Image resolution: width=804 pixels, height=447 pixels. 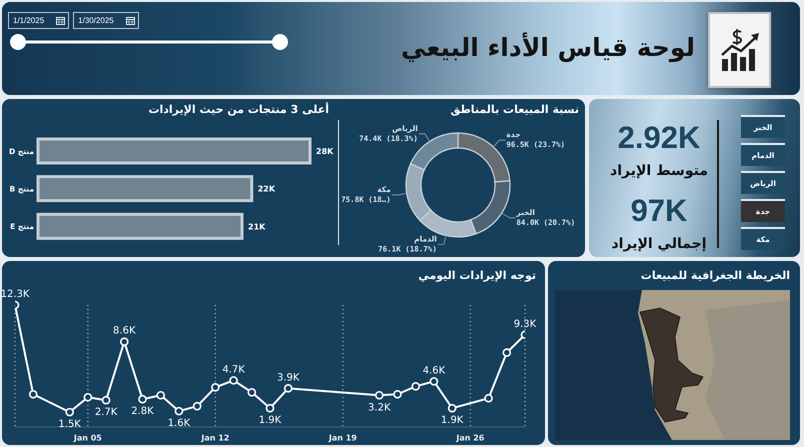 What do you see at coordinates (179, 424) in the screenshot?
I see `data-label: 1.6K` at bounding box center [179, 424].